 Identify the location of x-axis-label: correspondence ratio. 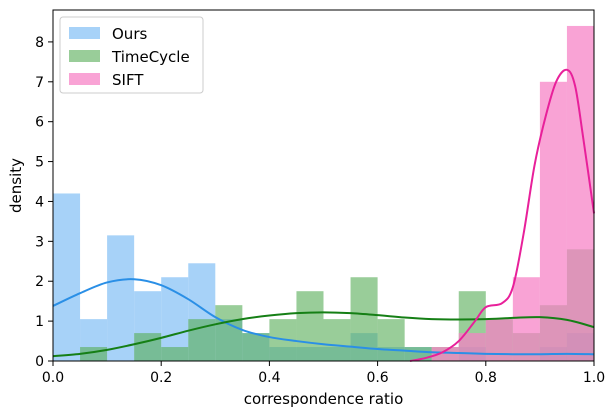
(324, 399).